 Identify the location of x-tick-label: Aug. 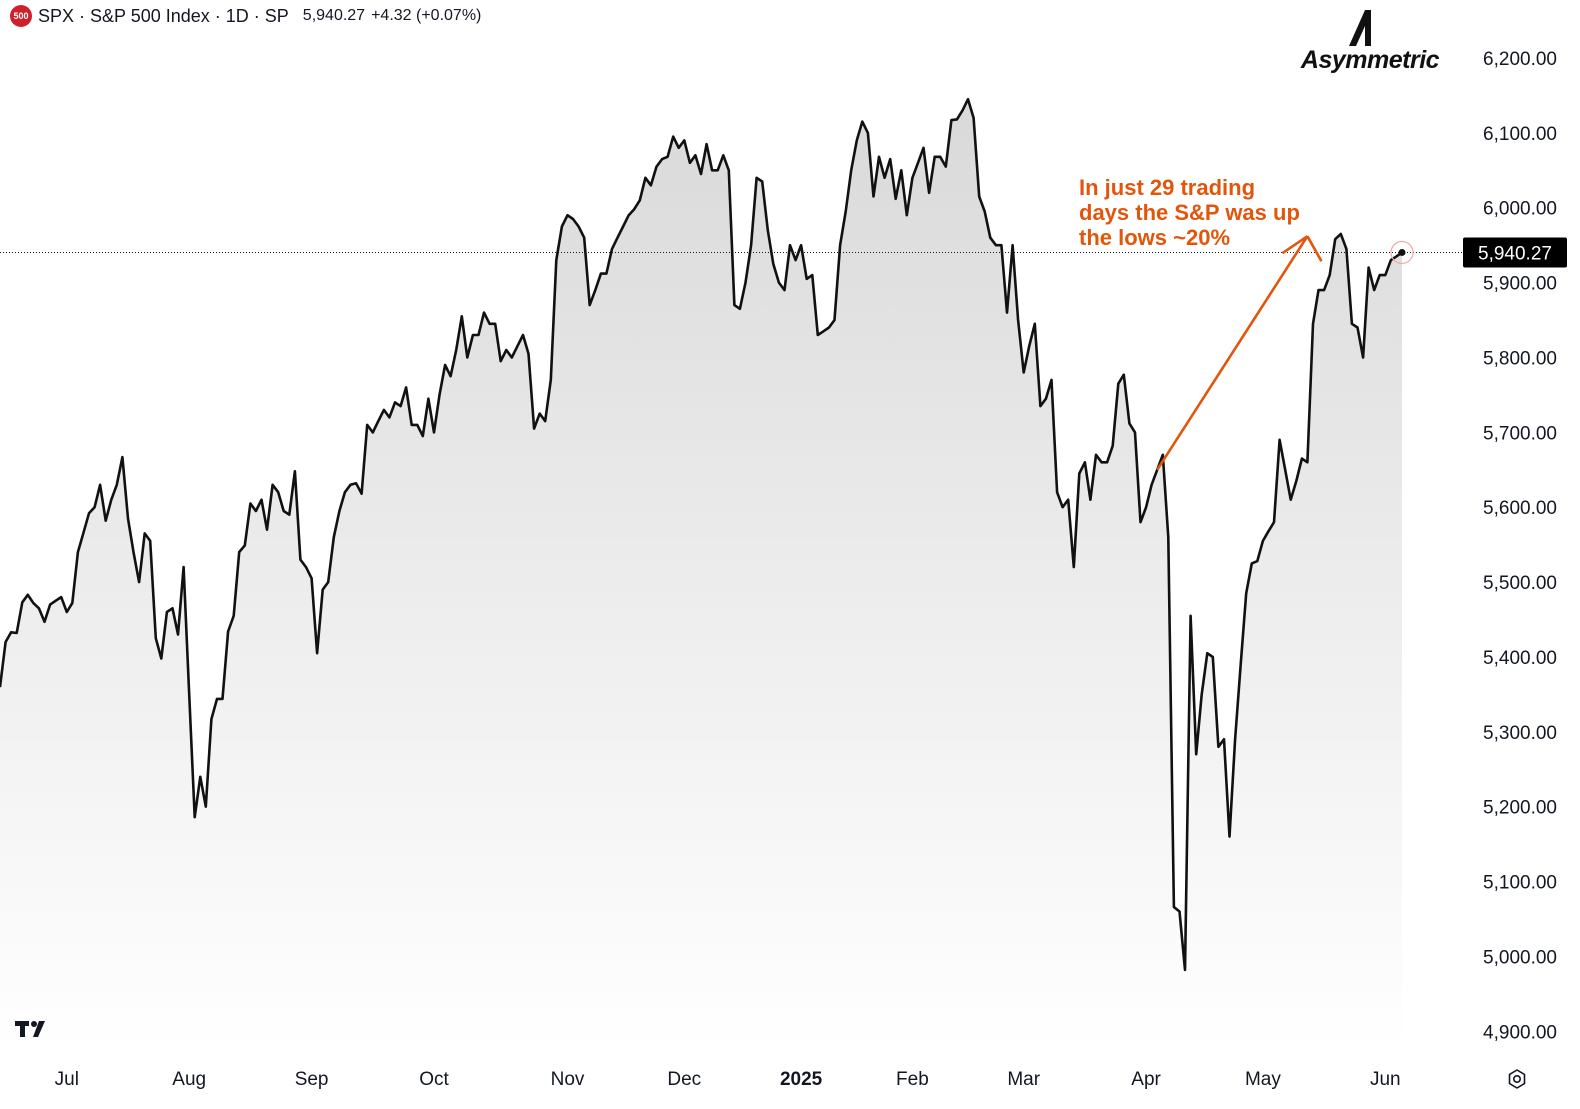
(189, 1079).